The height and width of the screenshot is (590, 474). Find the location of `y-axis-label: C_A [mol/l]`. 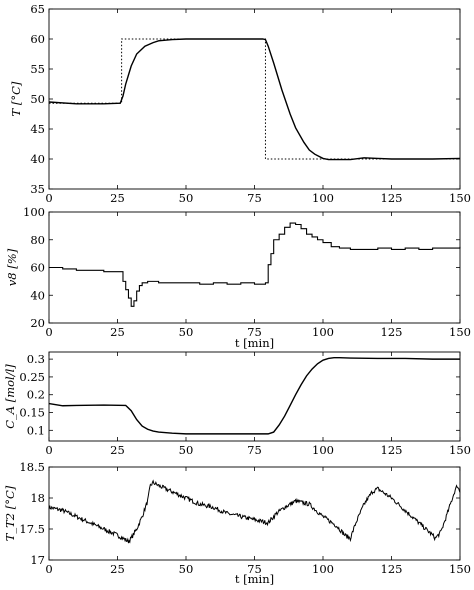

y-axis-label: C_A [mol/l] is located at coordinates (10, 396).